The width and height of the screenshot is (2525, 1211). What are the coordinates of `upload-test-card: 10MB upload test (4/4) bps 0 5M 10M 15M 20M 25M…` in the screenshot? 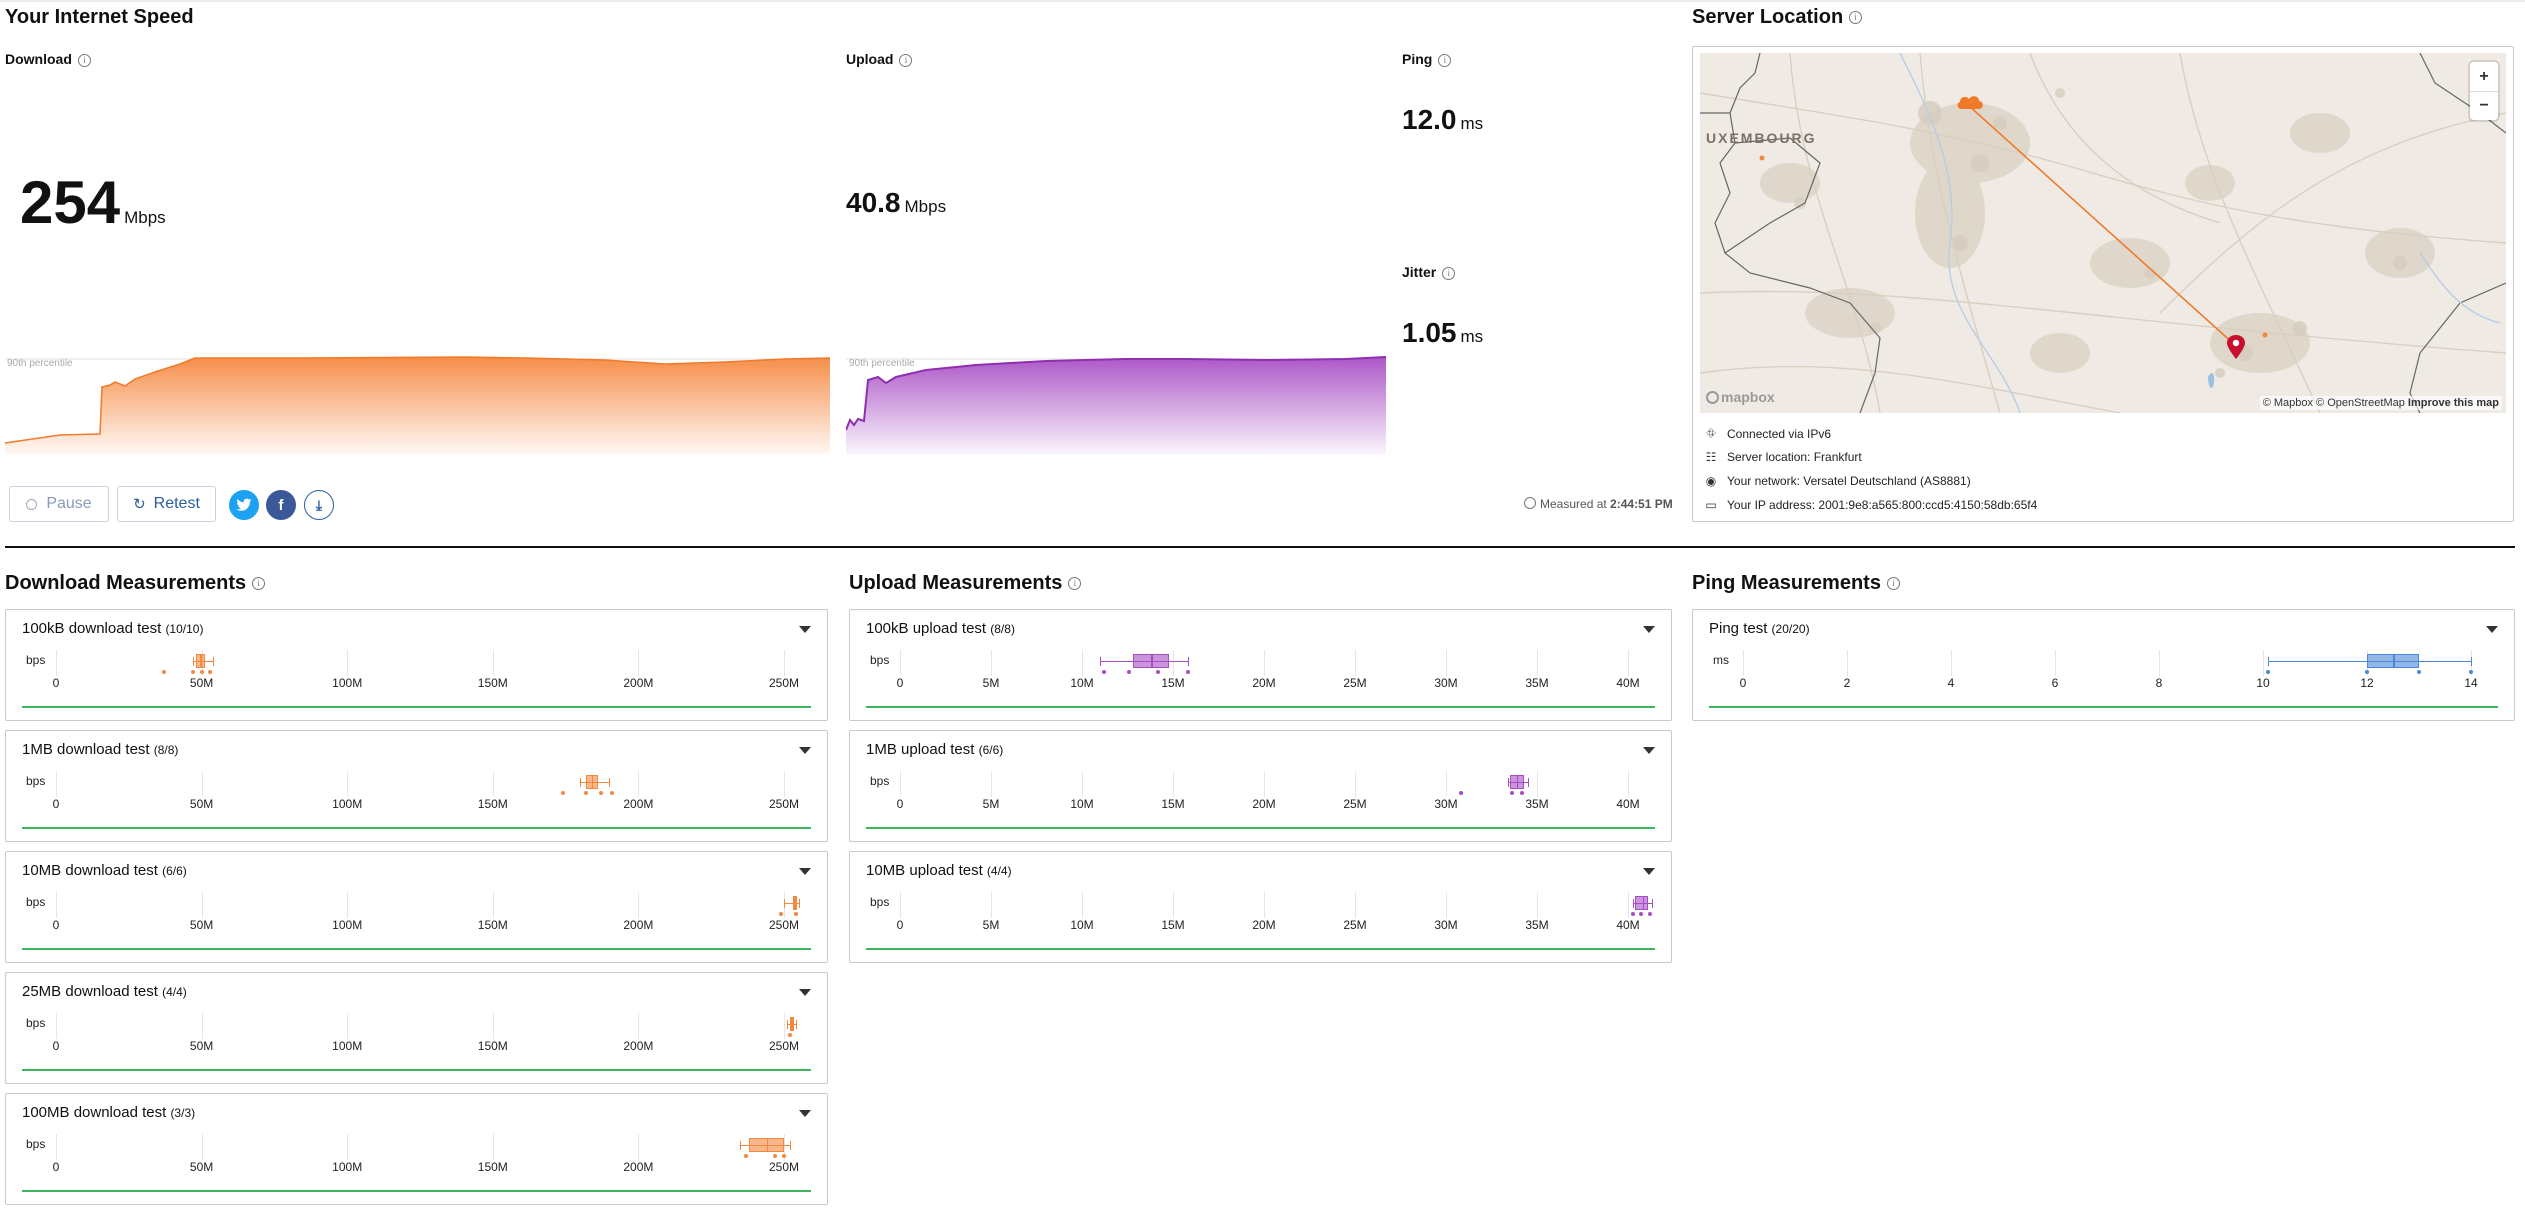 It's located at (1260, 907).